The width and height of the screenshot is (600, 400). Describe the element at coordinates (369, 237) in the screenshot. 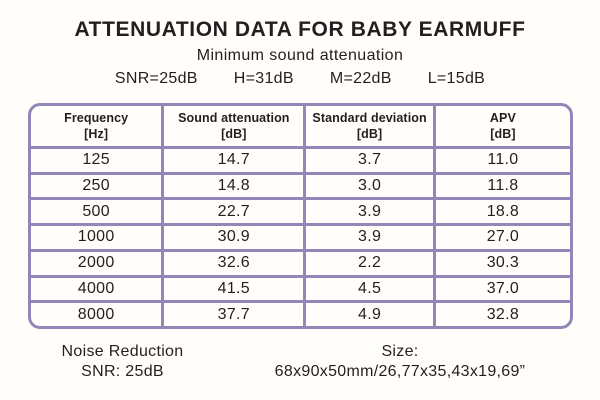

I see `table-cell-r3-c2: 3.9` at that location.